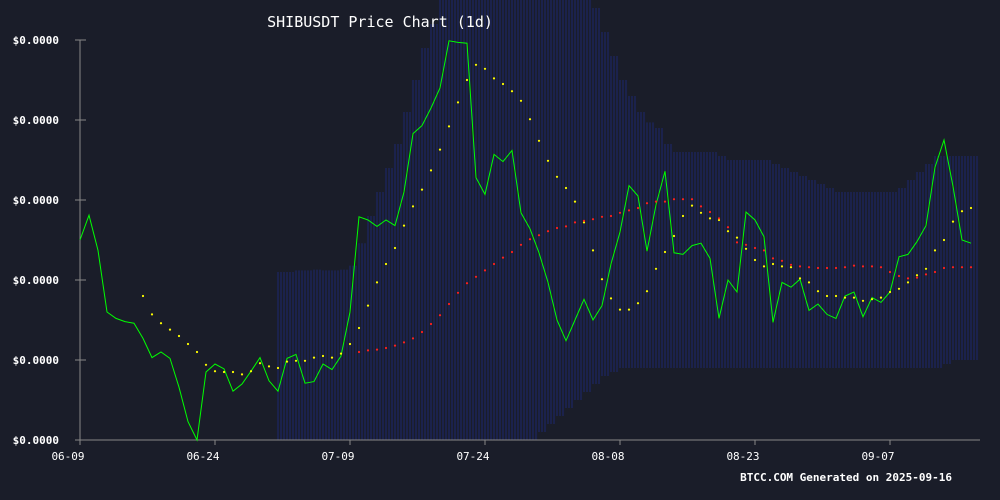 This screenshot has width=1000, height=500. Describe the element at coordinates (202, 456) in the screenshot. I see `x-tick-label: 06-24` at that location.